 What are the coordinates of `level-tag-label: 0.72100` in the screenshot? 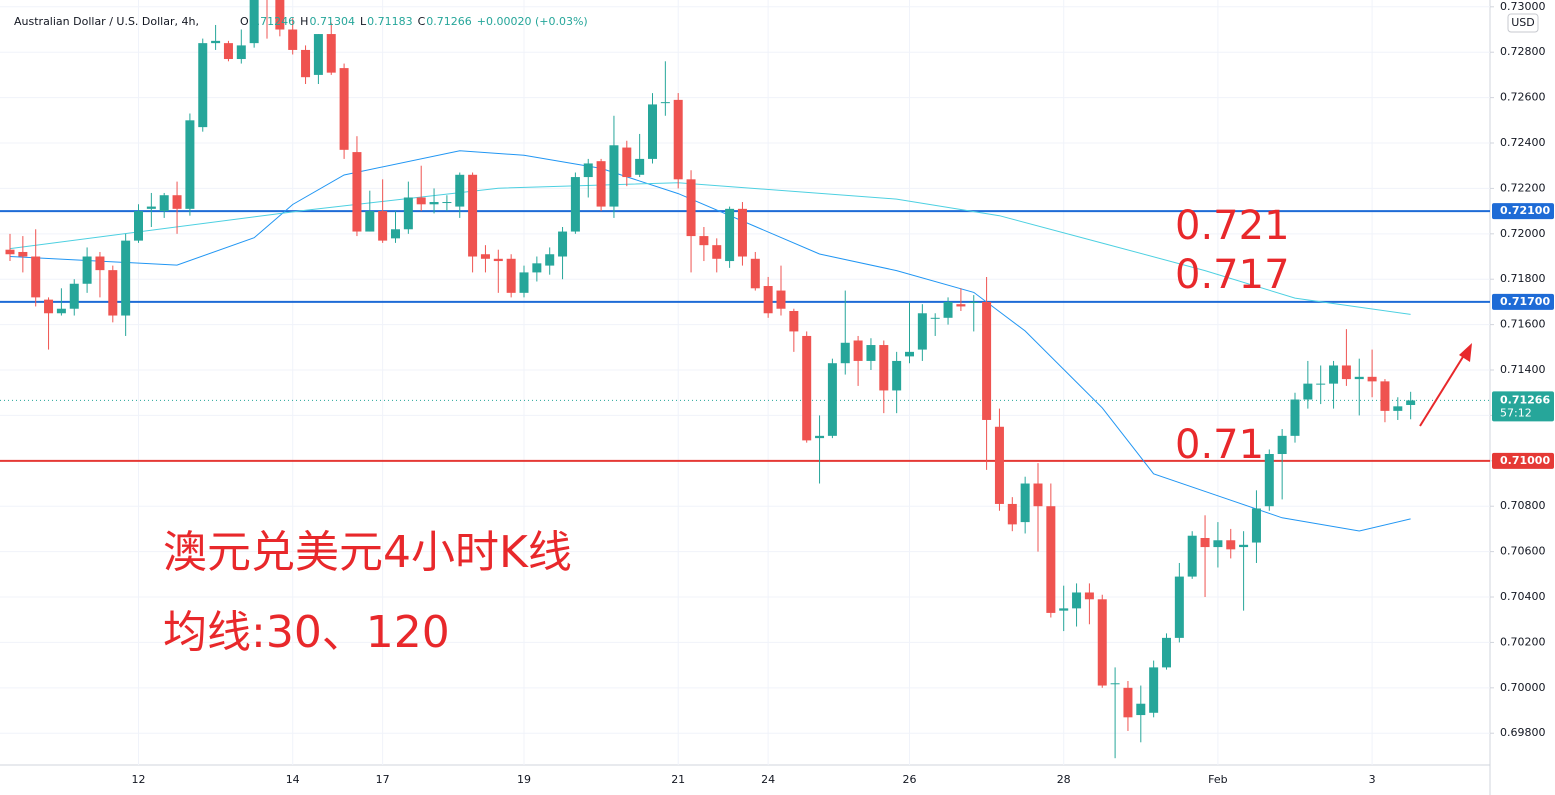 It's located at (1525, 210).